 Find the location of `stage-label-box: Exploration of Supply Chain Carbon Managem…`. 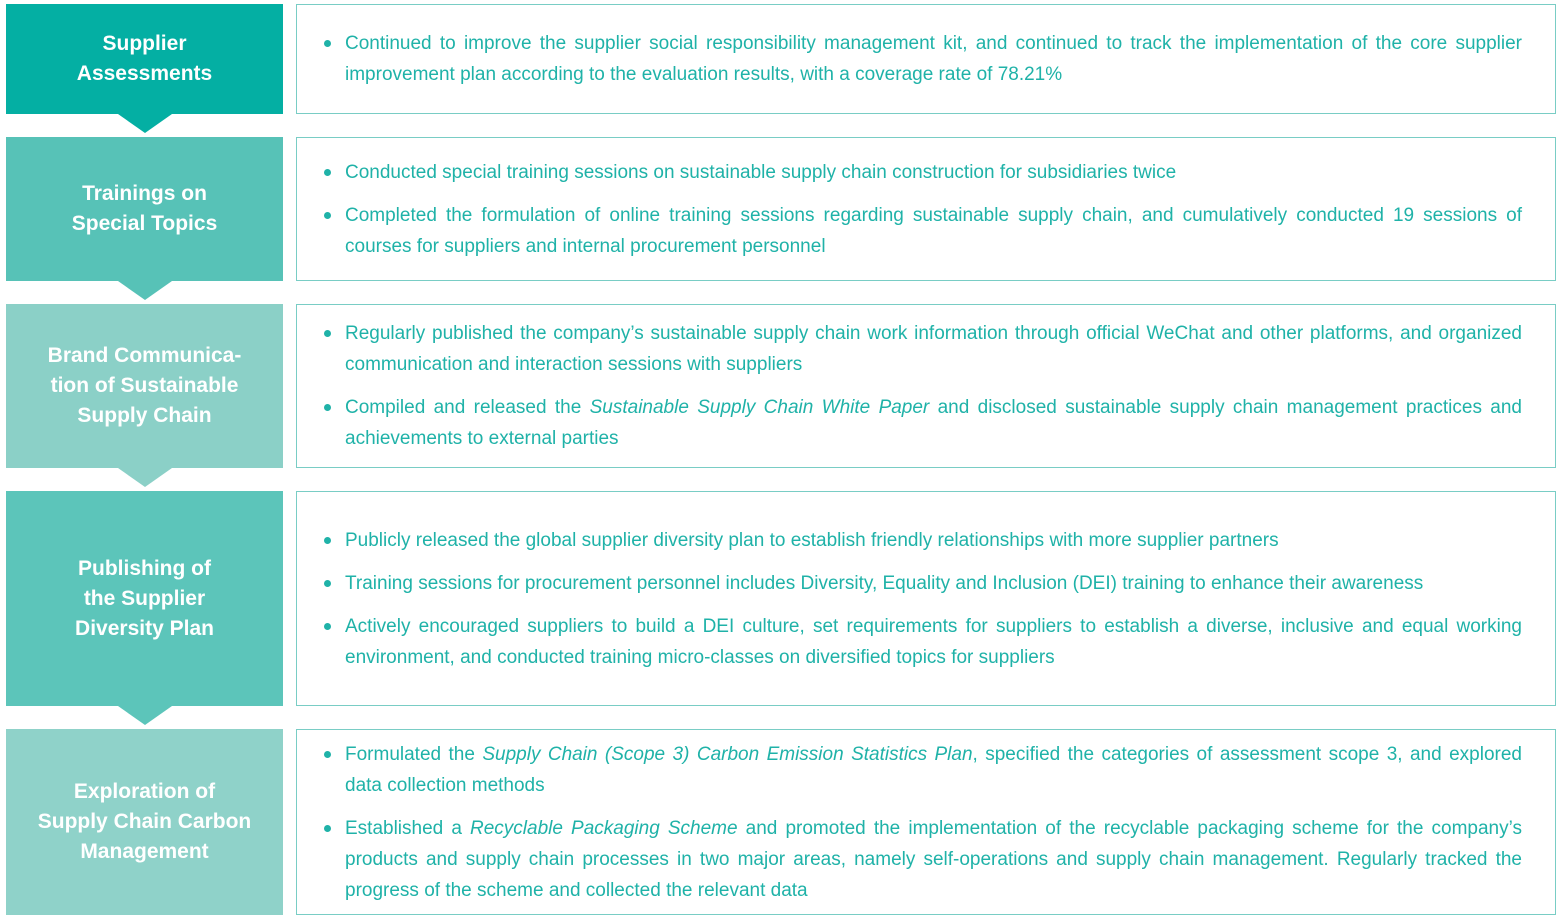

stage-label-box: Exploration of Supply Chain Carbon Managem… is located at coordinates (144, 822).